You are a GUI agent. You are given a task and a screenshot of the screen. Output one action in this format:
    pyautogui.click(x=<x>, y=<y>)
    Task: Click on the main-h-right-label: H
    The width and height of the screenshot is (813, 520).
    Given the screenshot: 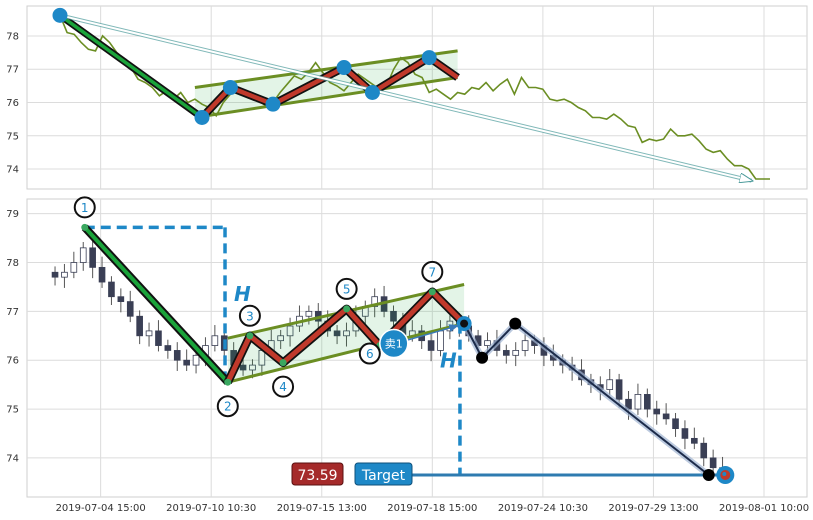 What is the action you would take?
    pyautogui.click(x=448, y=361)
    